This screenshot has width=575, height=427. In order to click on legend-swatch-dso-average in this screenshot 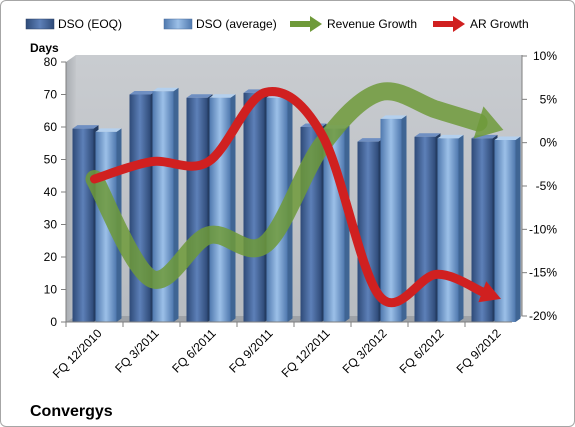, I will do `click(178, 24)`.